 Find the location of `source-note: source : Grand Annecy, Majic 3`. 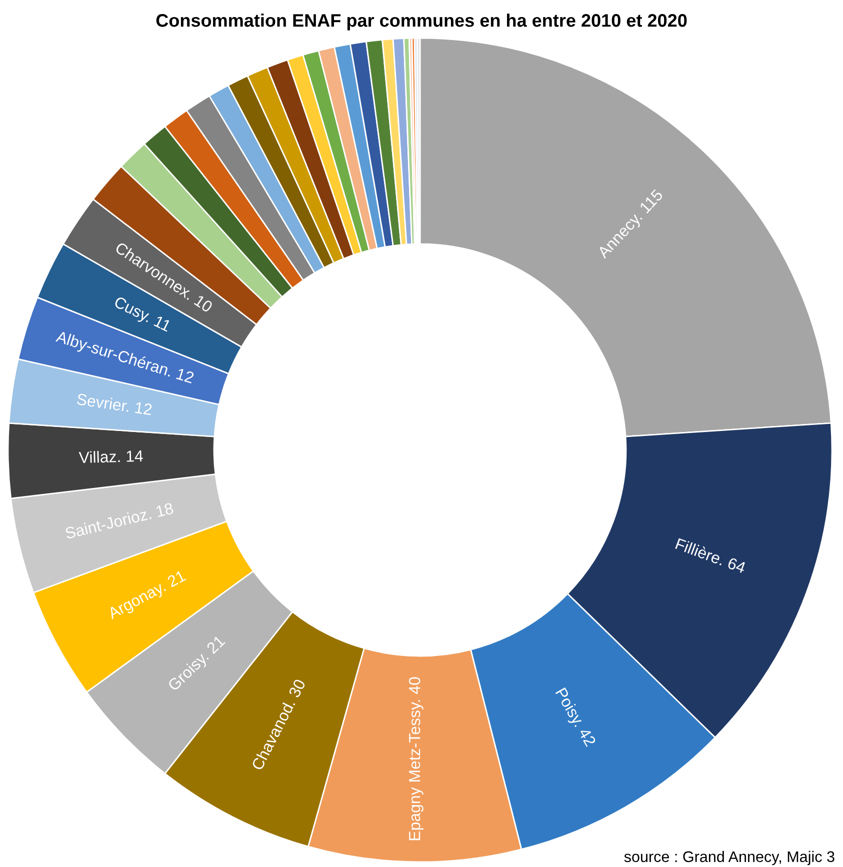

source-note: source : Grand Annecy, Majic 3 is located at coordinates (729, 858).